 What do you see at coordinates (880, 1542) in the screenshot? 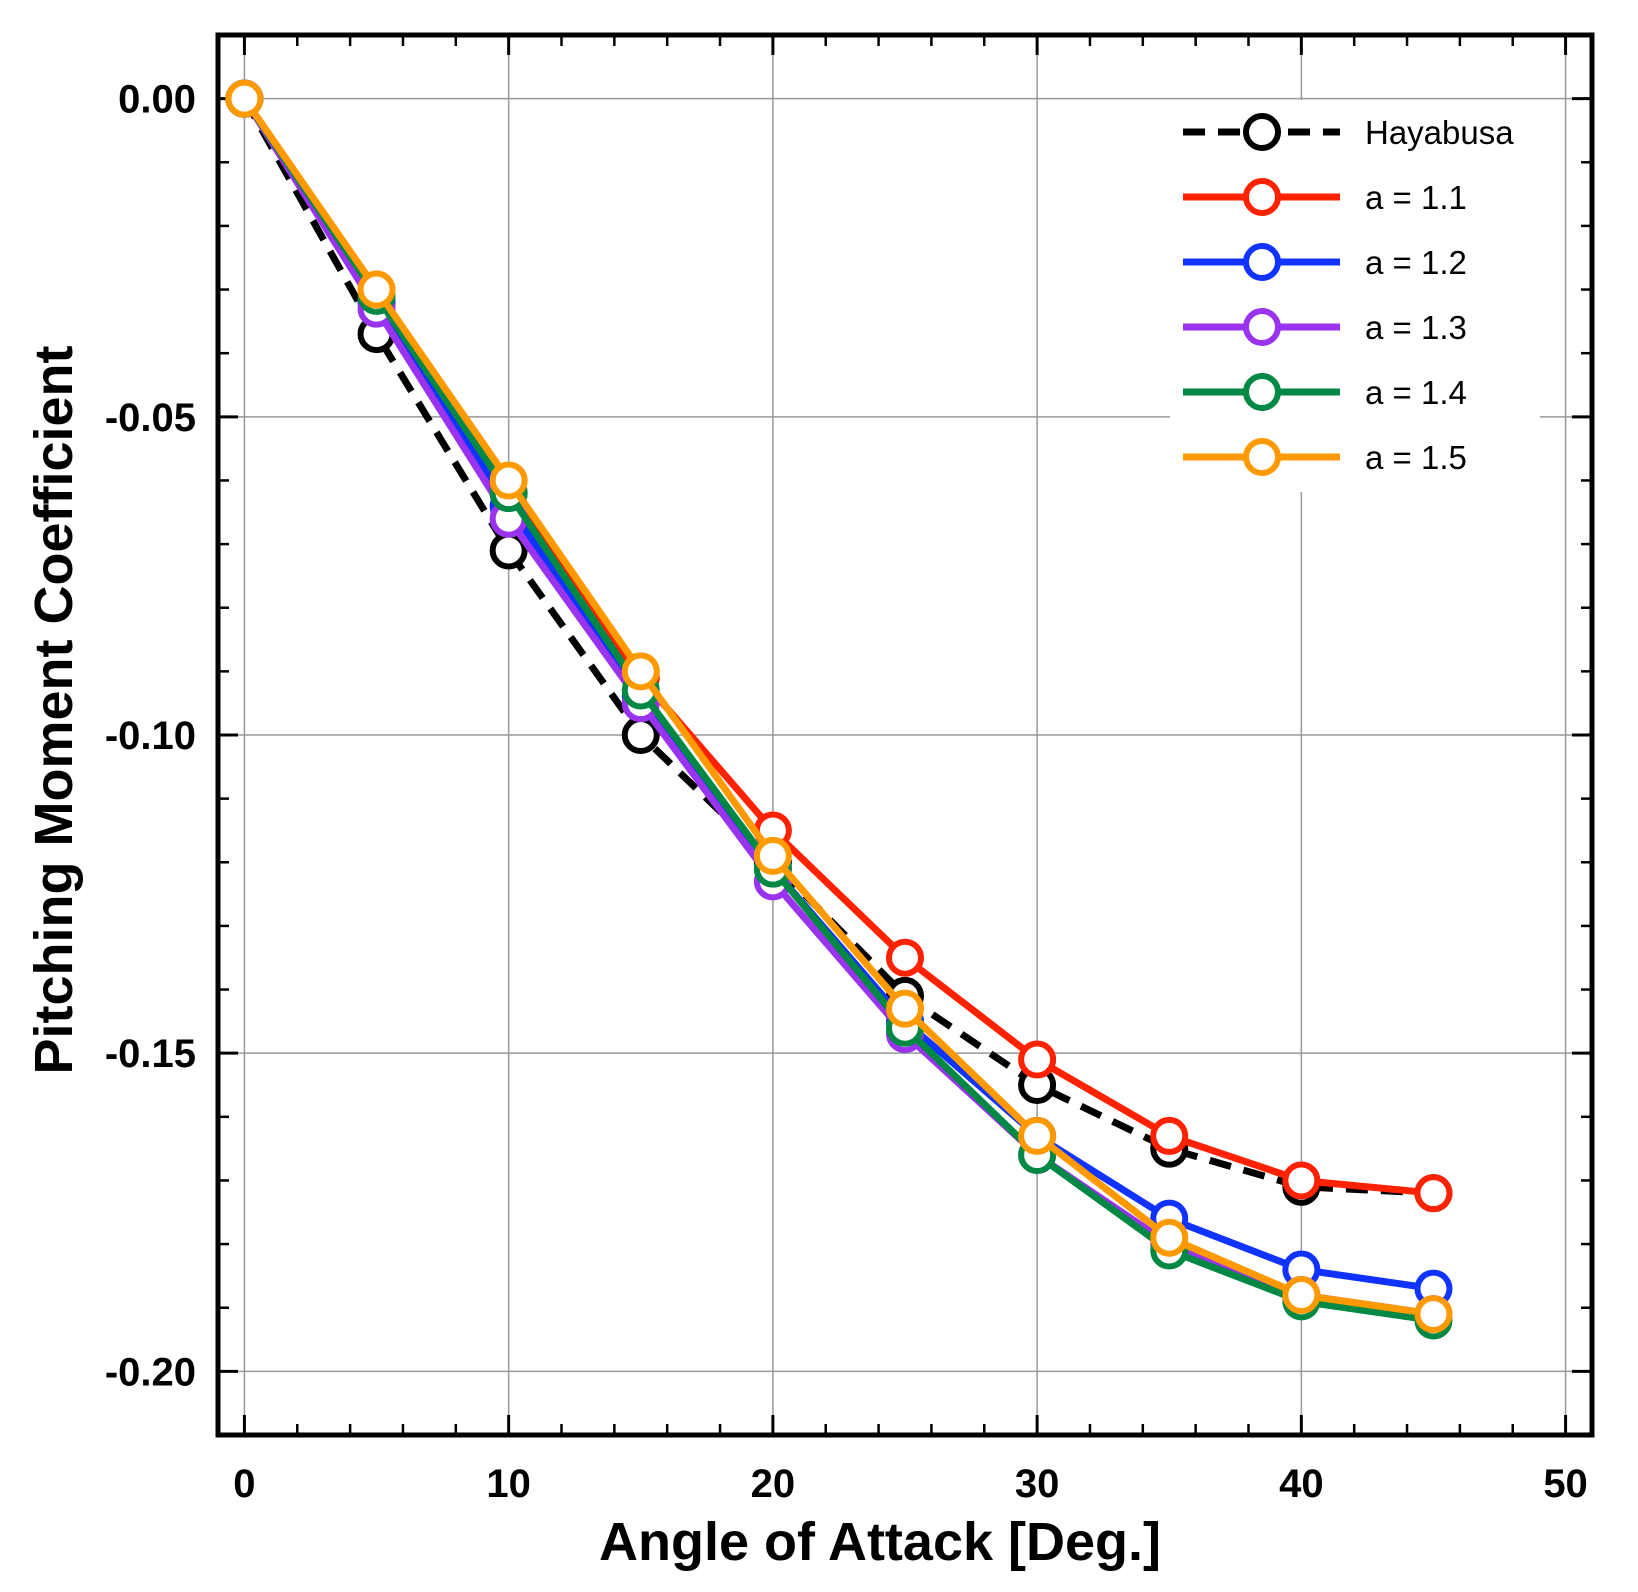
I see `x-axis-title: Angle of Attack [Deg.]` at bounding box center [880, 1542].